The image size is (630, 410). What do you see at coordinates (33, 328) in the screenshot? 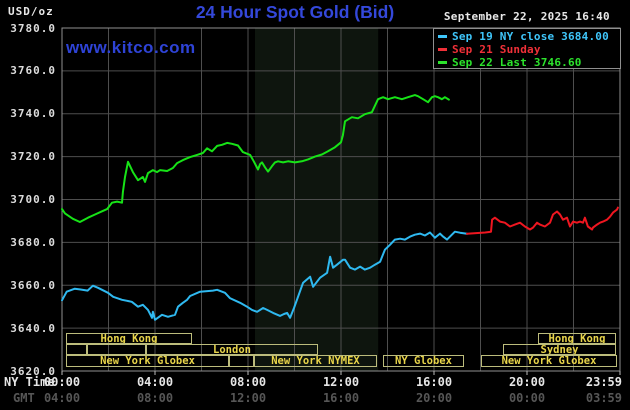
I see `y-axis-tick-label: 3640.0` at bounding box center [33, 328].